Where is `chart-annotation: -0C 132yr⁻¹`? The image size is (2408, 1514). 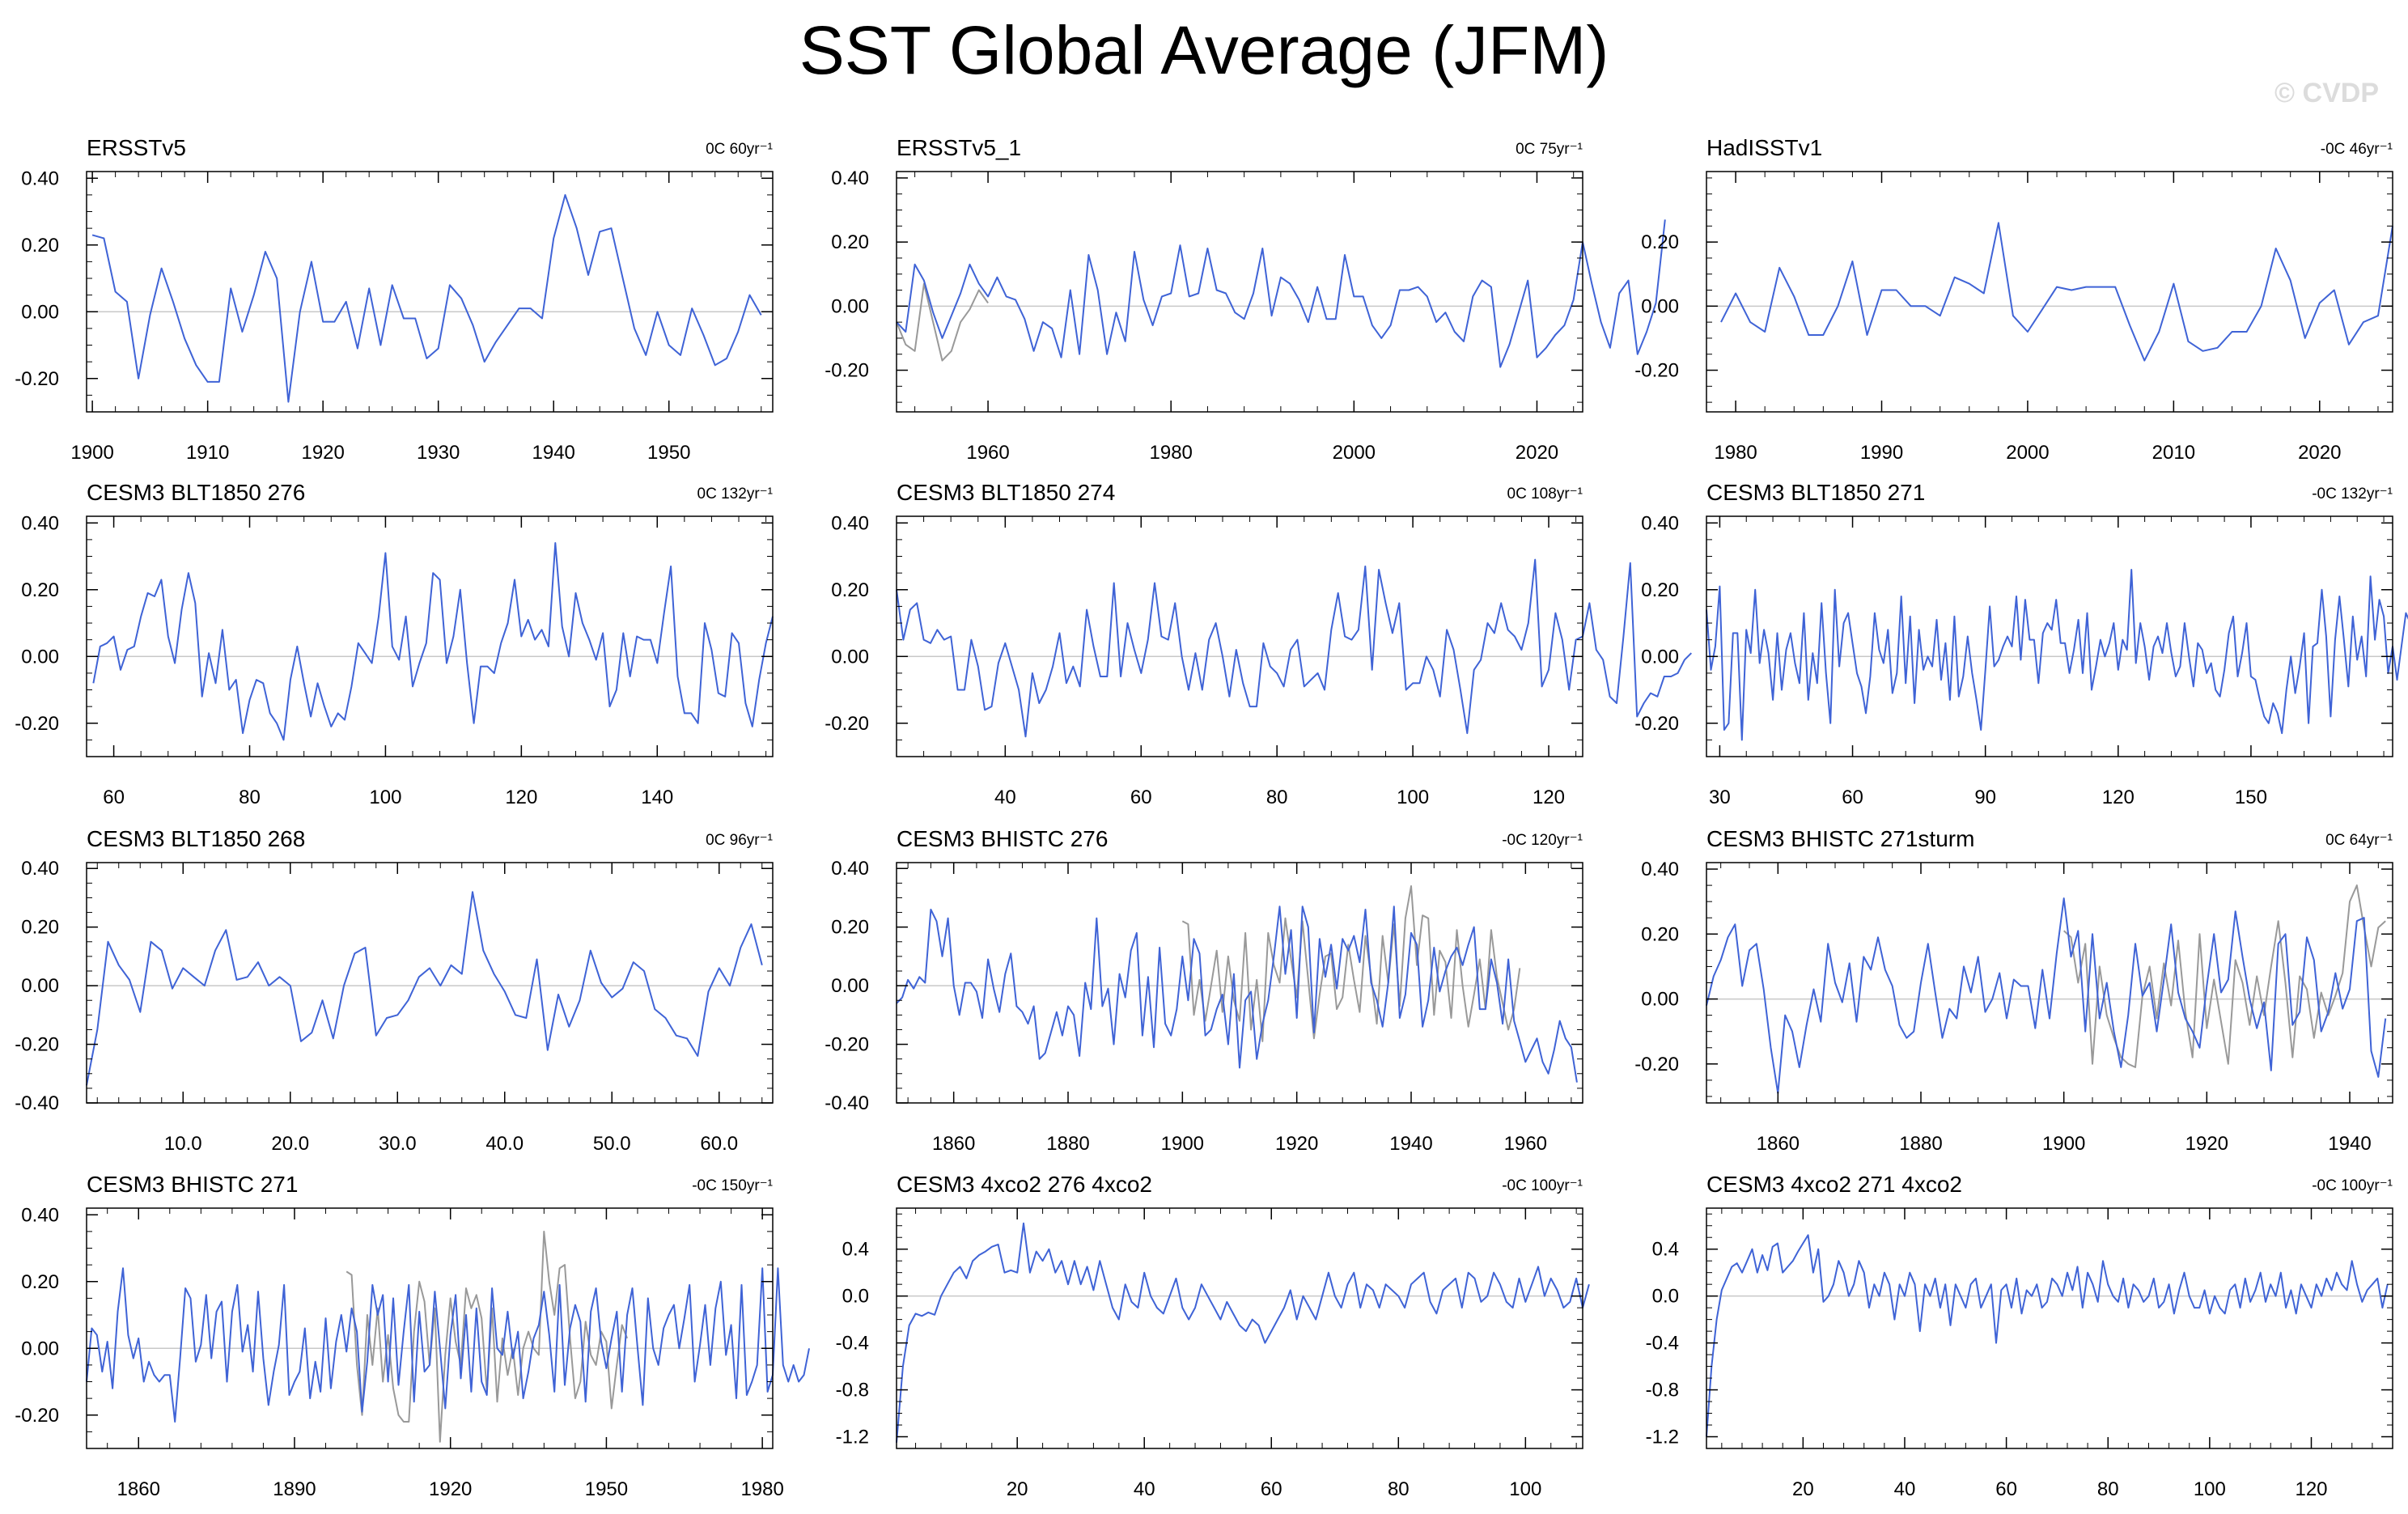
chart-annotation: -0C 132yr⁻¹ is located at coordinates (2352, 495).